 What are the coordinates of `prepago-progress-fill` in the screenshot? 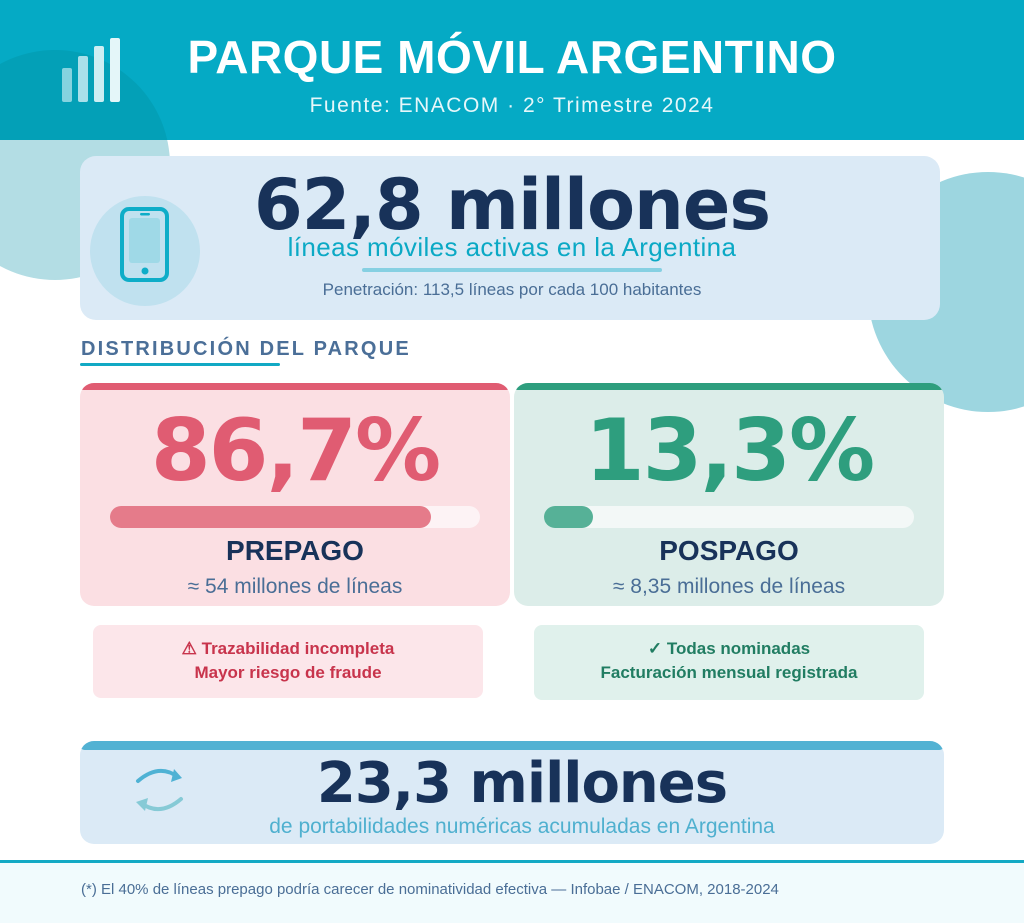 It's located at (270, 517).